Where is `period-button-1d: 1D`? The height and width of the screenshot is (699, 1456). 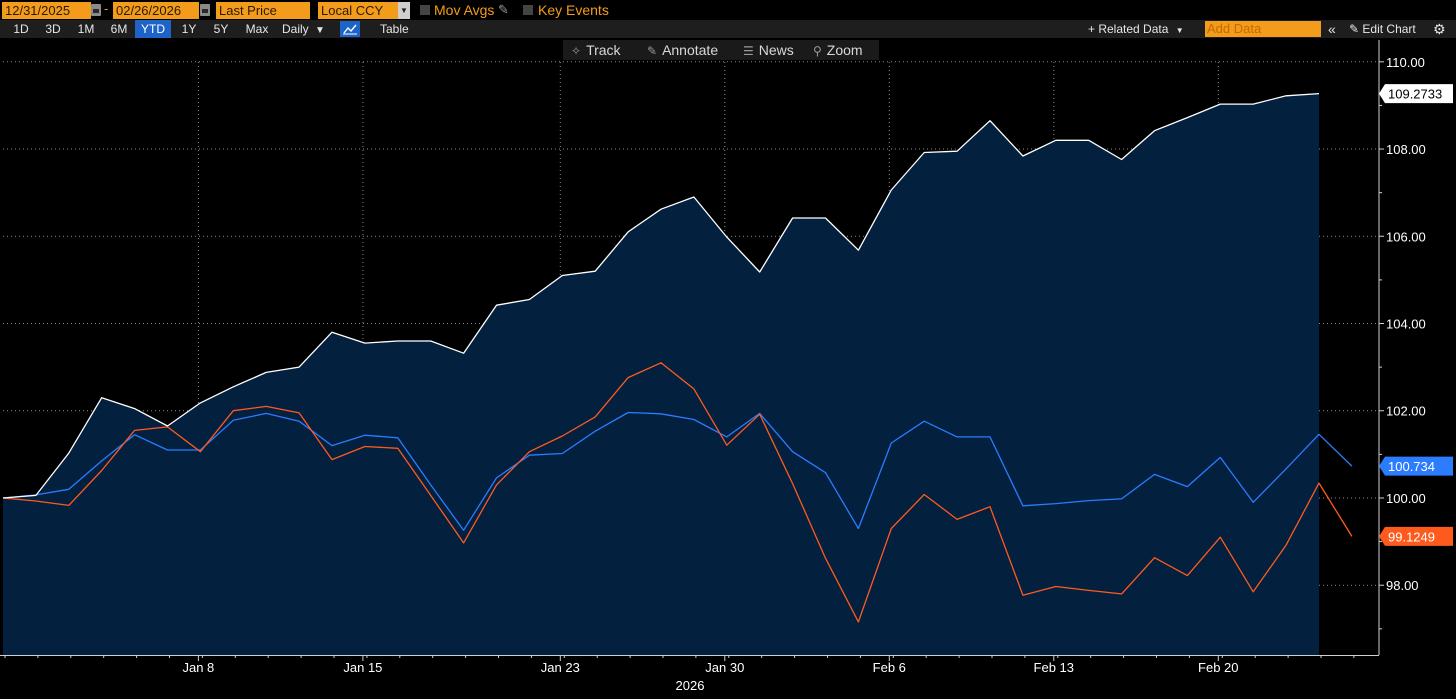 period-button-1d: 1D is located at coordinates (21, 29).